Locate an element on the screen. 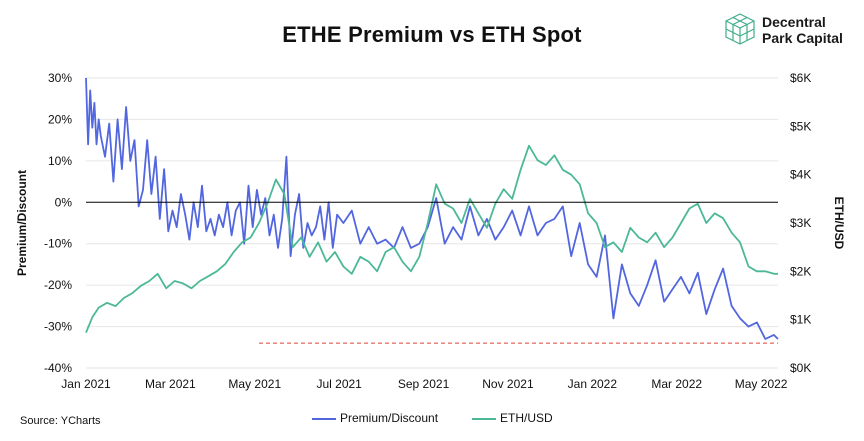 The width and height of the screenshot is (864, 441). y-left-tick-label: 10% is located at coordinates (60, 161).